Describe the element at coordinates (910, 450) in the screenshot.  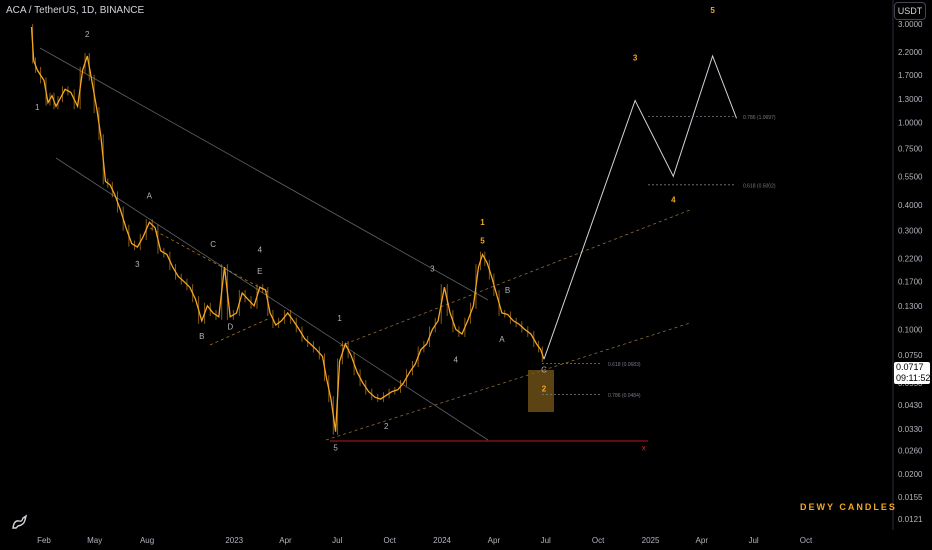
I see `y-tick-label: 0.0260` at that location.